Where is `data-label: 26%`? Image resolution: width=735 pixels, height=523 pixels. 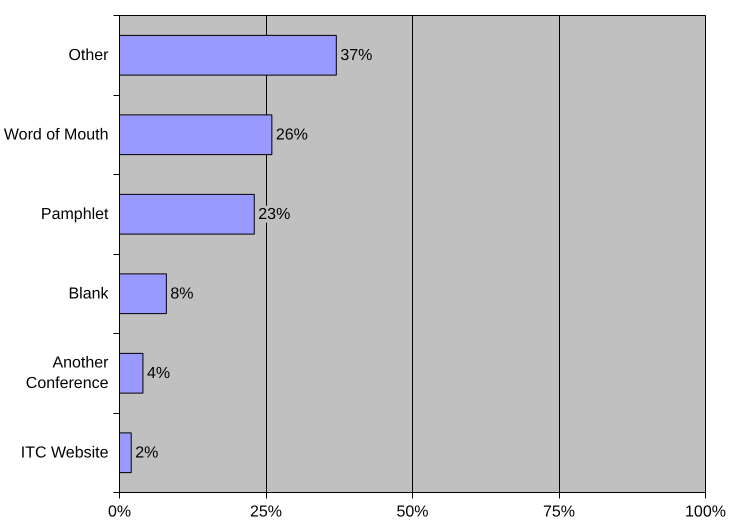
data-label: 26% is located at coordinates (292, 135).